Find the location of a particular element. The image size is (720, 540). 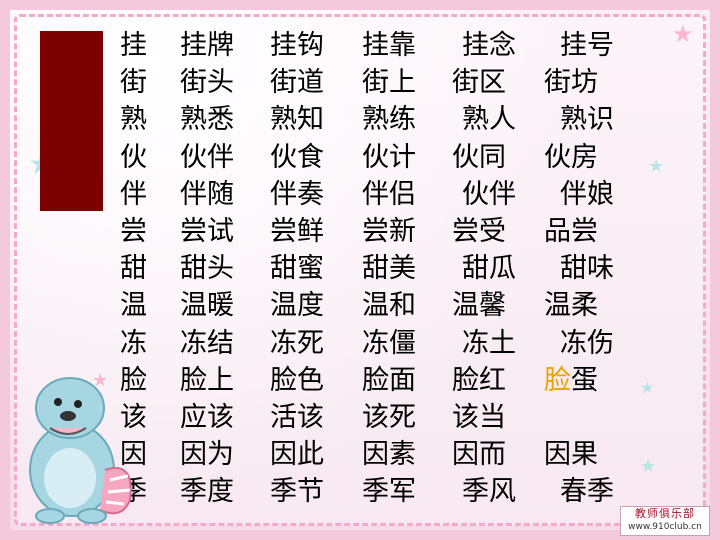

word-cell: 挂牌 is located at coordinates (207, 45).